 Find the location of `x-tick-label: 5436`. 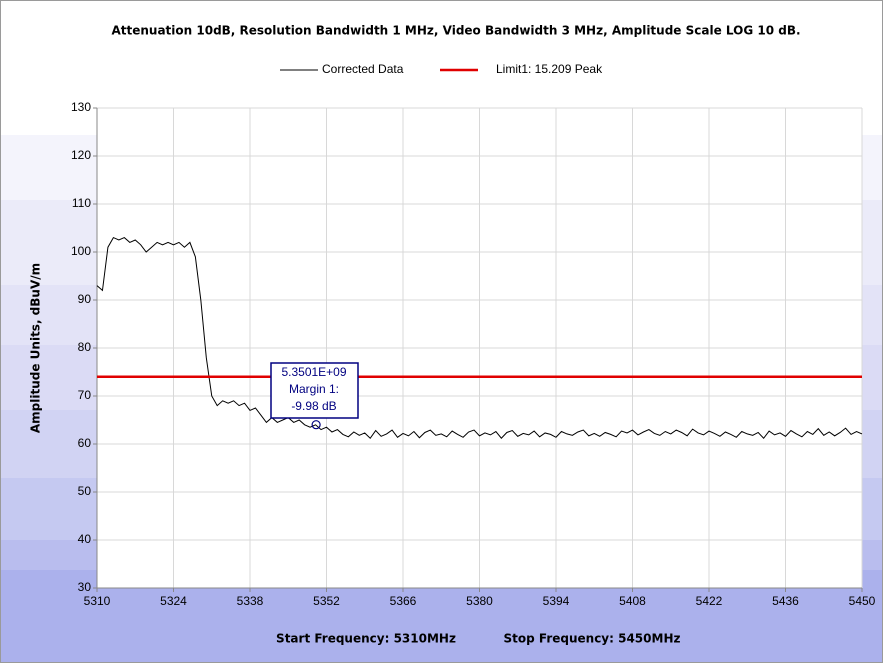

x-tick-label: 5436 is located at coordinates (785, 601).